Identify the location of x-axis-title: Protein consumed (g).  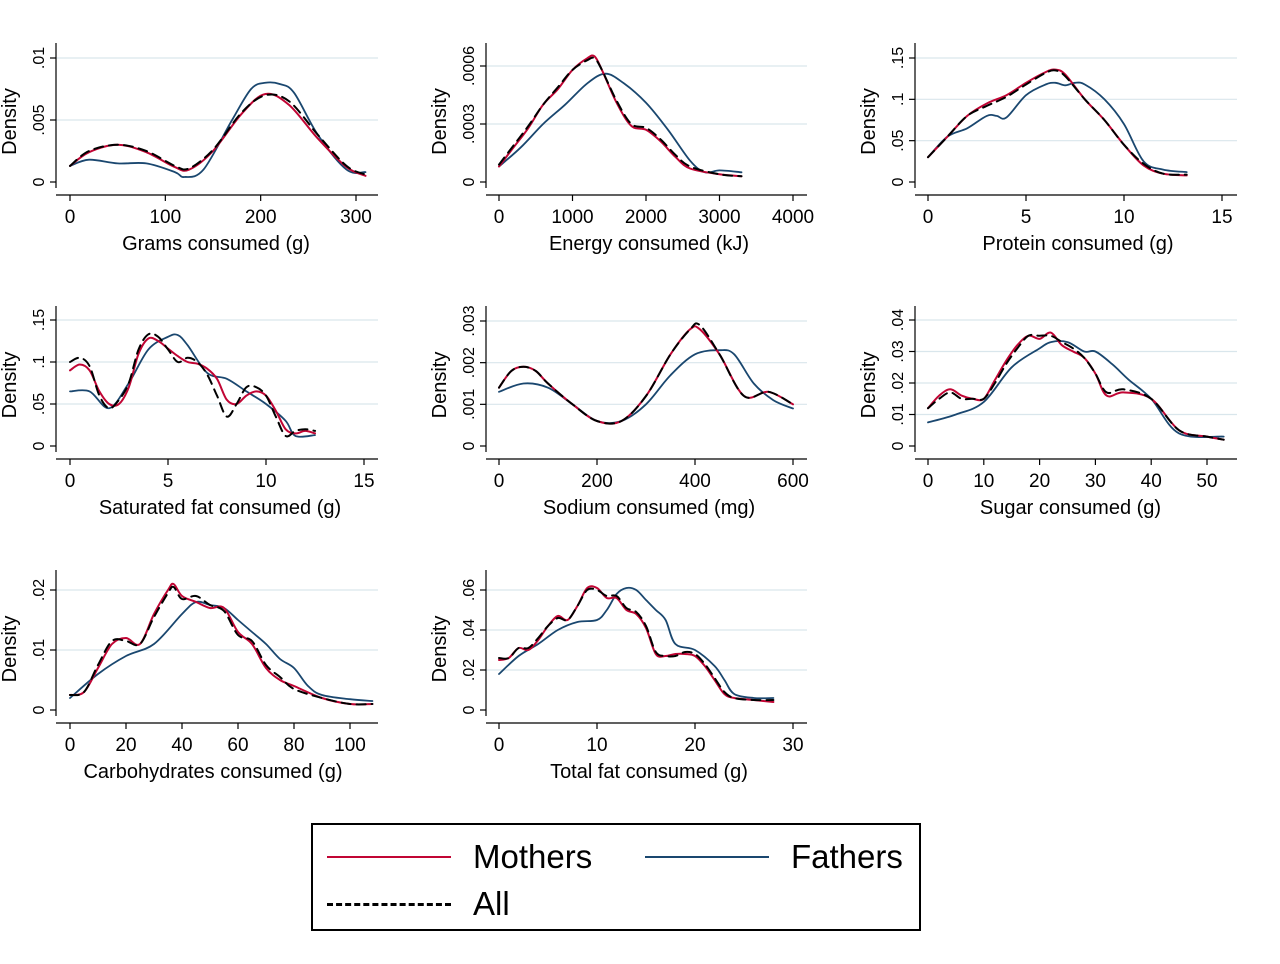
(1077, 244).